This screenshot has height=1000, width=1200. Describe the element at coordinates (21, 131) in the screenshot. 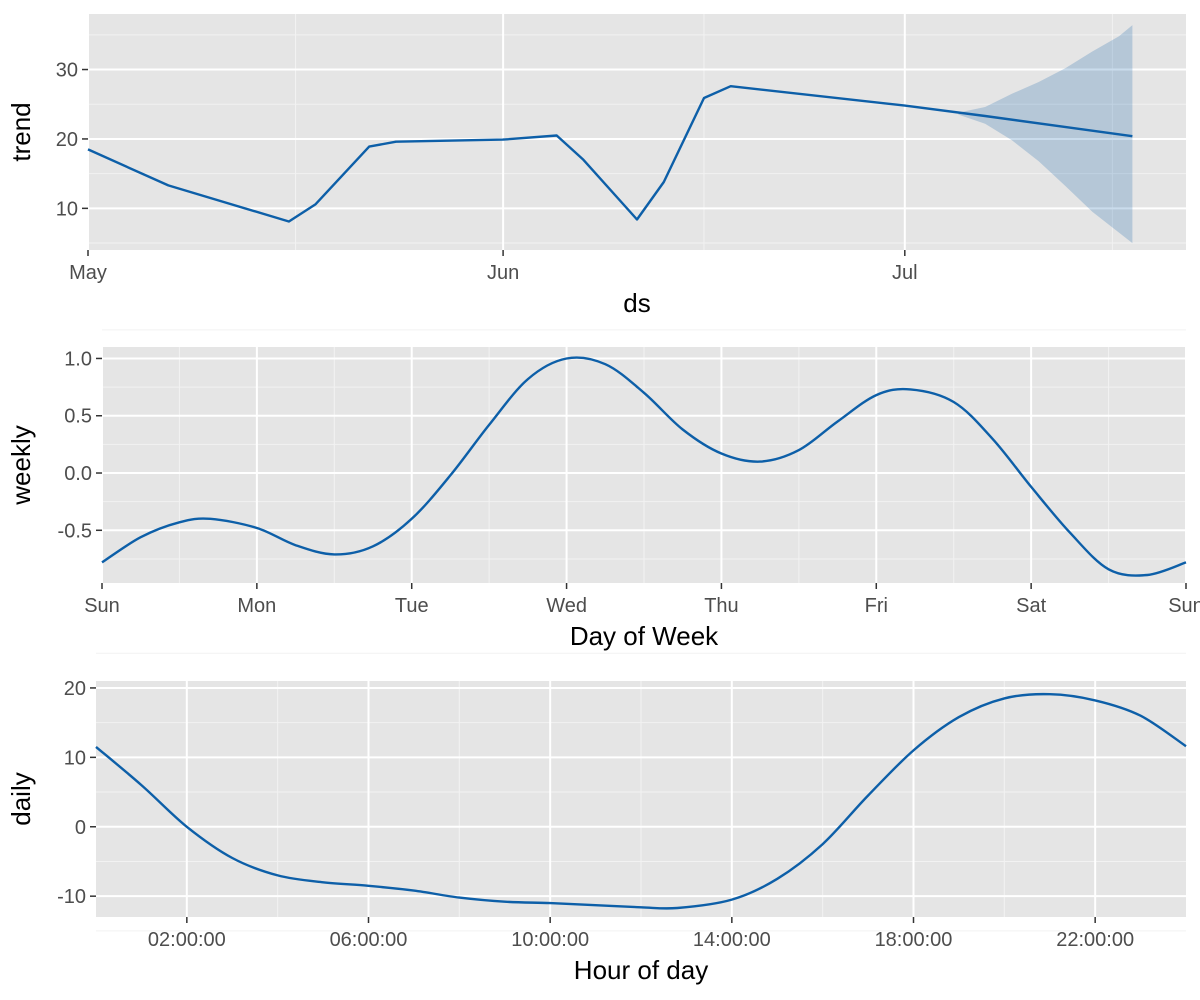

I see `y-axis-title: trend` at that location.